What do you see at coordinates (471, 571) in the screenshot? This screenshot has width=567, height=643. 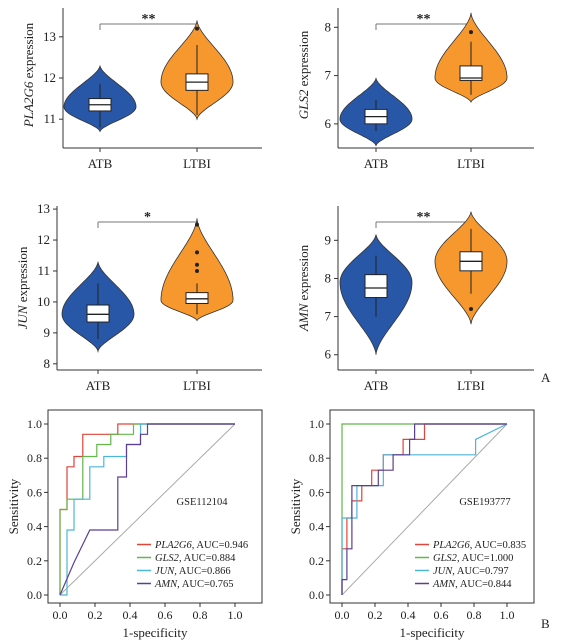 I see `legend-entry: JUN, AUC=0.797` at bounding box center [471, 571].